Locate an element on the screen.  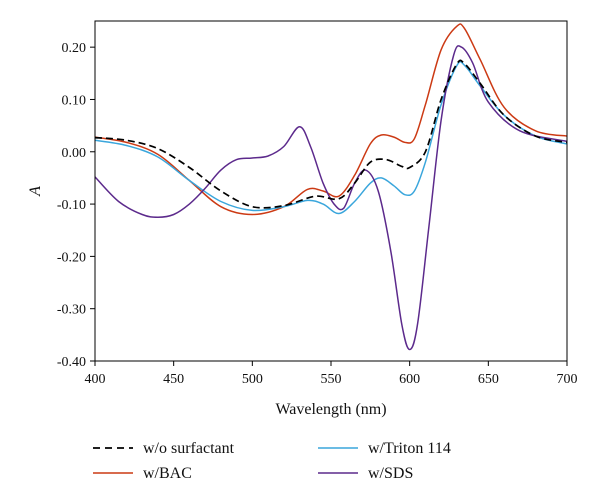
y-tick-label: 0.10 is located at coordinates (74, 100).